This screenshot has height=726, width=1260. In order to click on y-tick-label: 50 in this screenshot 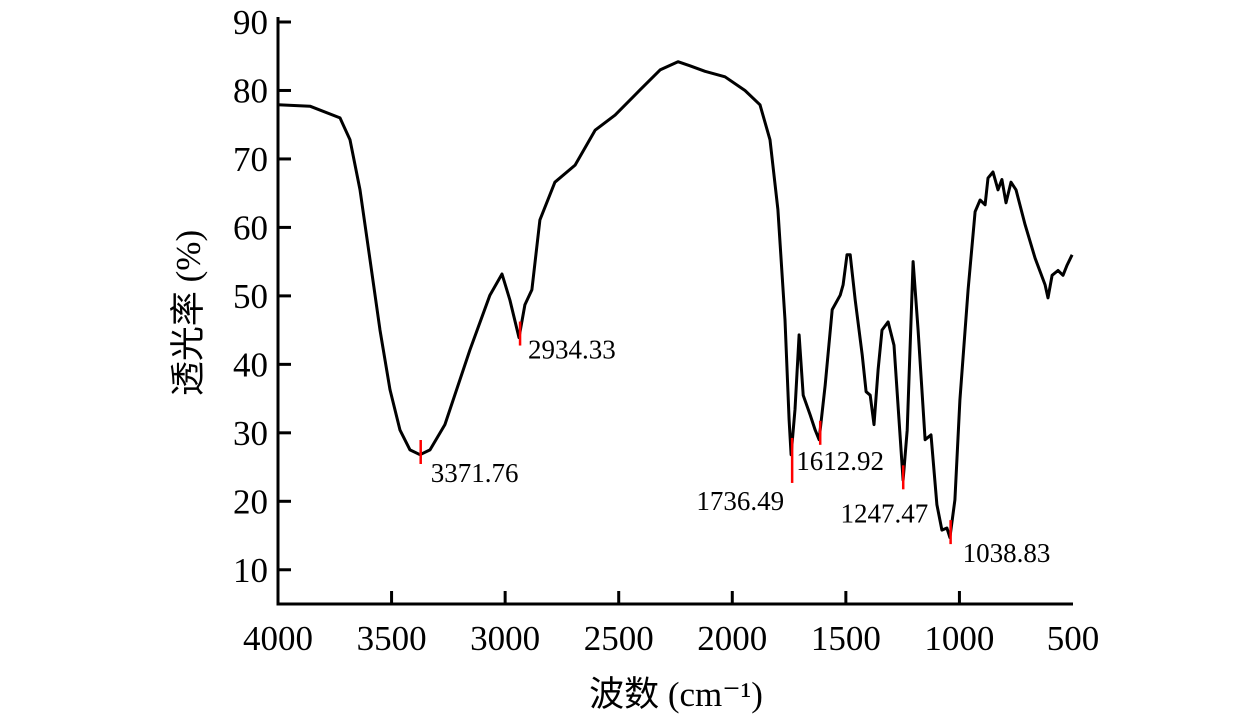, I will do `click(250, 296)`.